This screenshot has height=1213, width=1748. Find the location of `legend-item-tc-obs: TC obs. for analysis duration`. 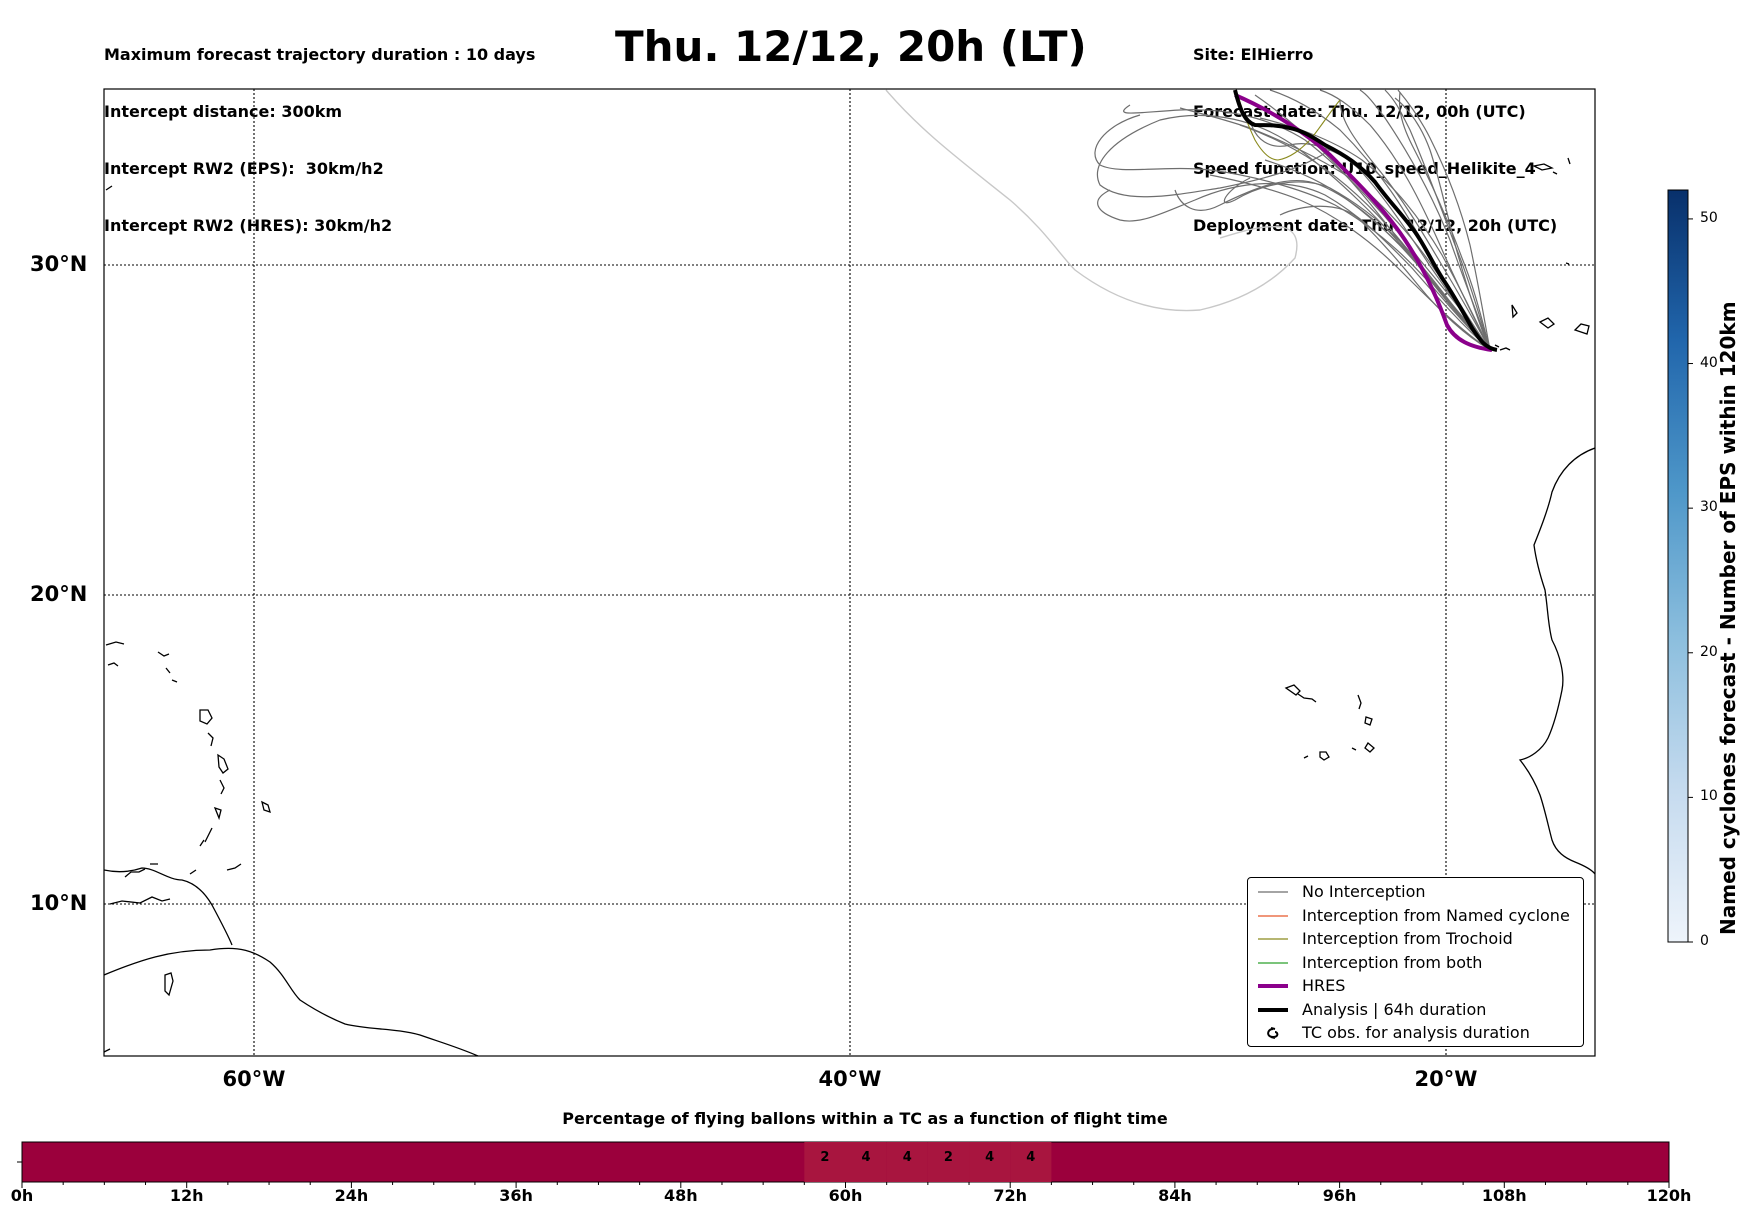

legend-item-tc-obs: TC obs. for analysis duration is located at coordinates (1392, 1032).